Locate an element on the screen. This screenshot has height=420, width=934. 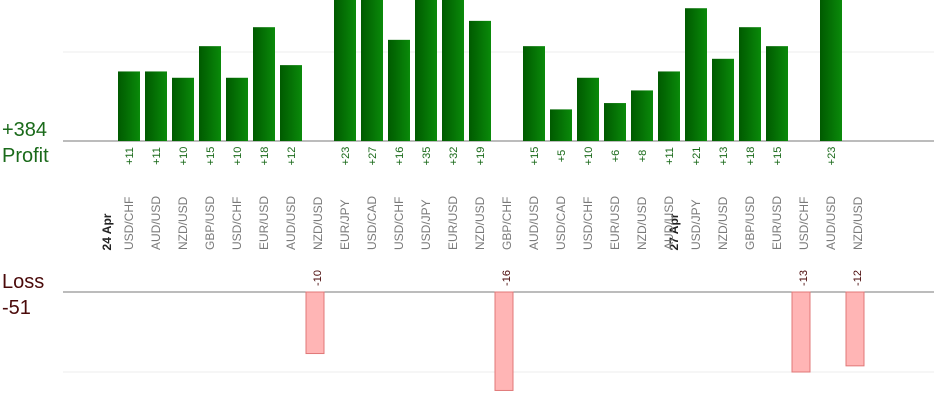
value-label: -12 is located at coordinates (858, 278).